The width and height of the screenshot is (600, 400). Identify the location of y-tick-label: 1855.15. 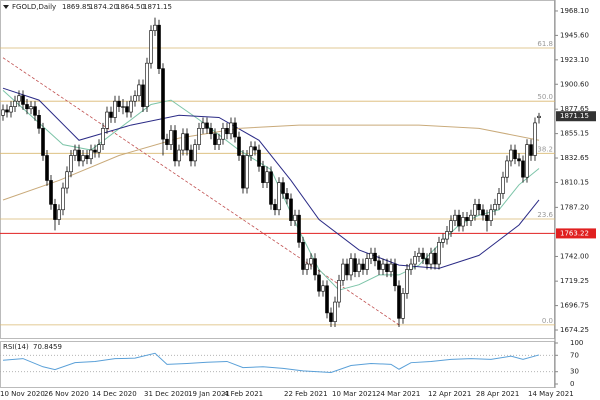
(574, 134).